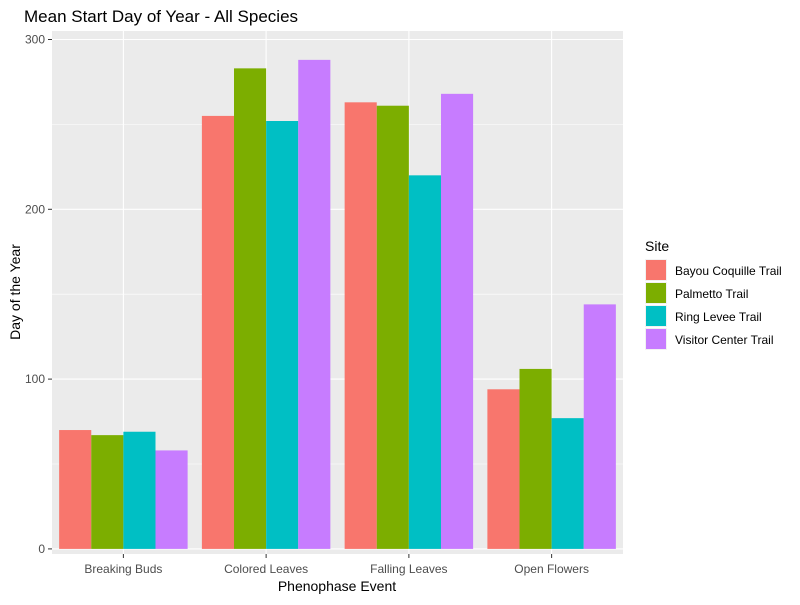  What do you see at coordinates (15, 292) in the screenshot?
I see `y-axis-title: Day of the Year` at bounding box center [15, 292].